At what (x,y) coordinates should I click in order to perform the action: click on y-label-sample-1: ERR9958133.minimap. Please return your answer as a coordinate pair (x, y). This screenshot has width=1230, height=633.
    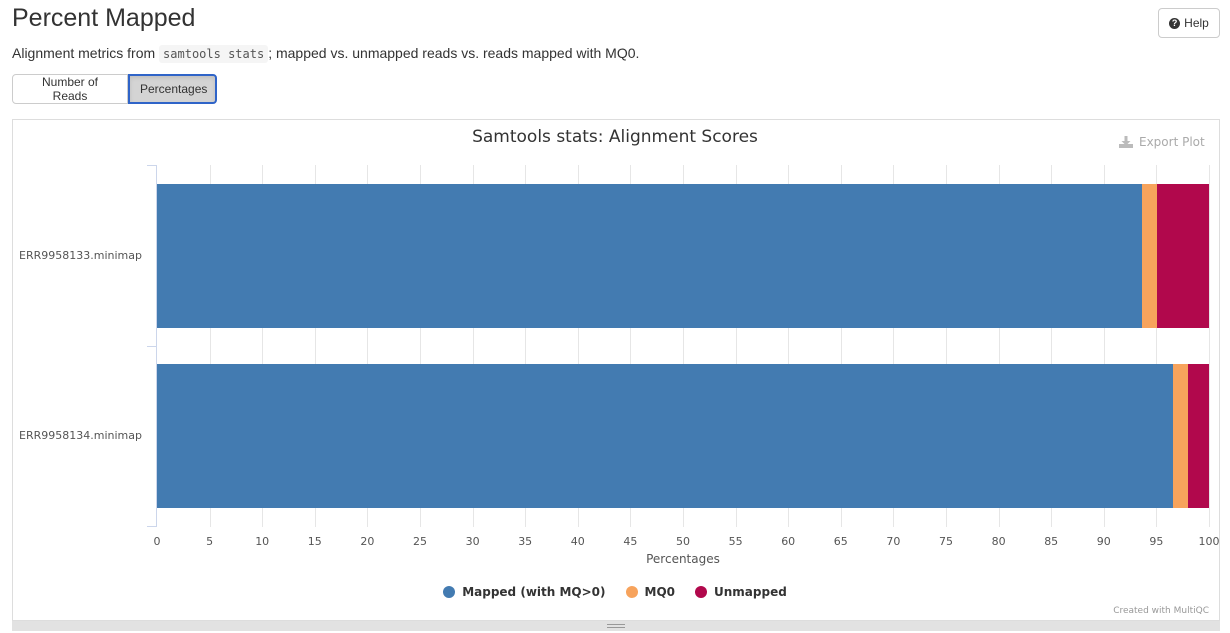
    Looking at the image, I should click on (80, 255).